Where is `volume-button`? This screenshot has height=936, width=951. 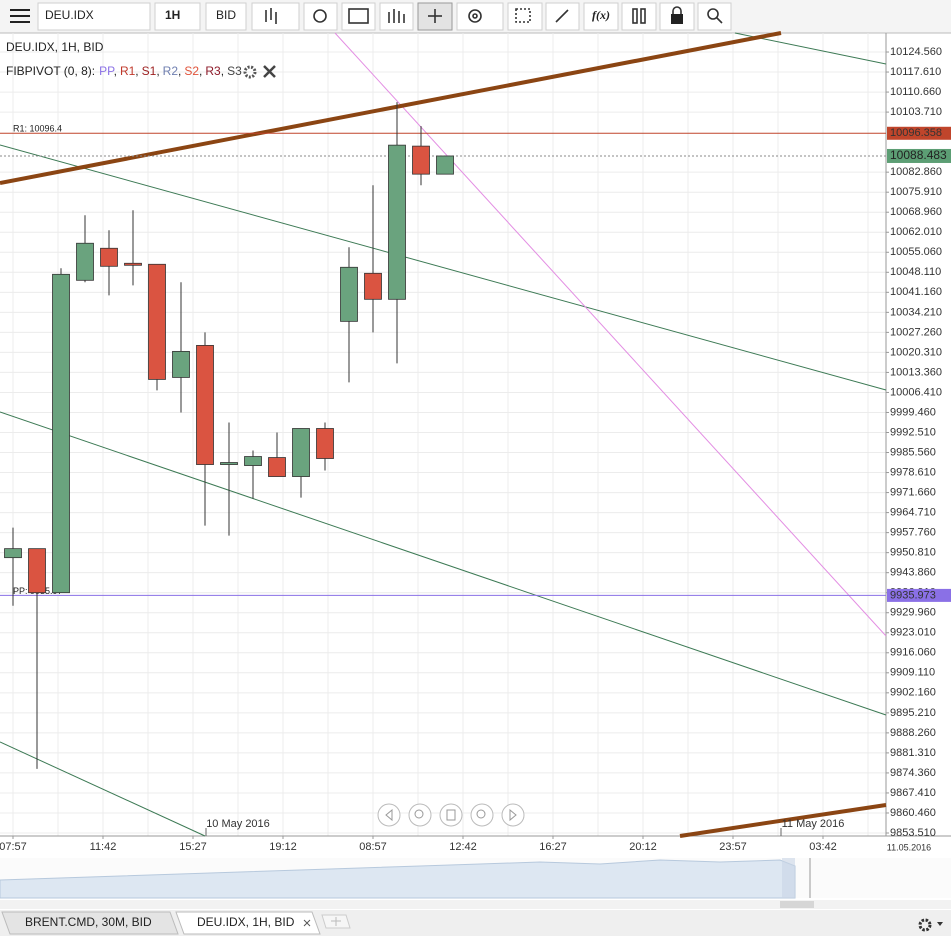
volume-button is located at coordinates (396, 16).